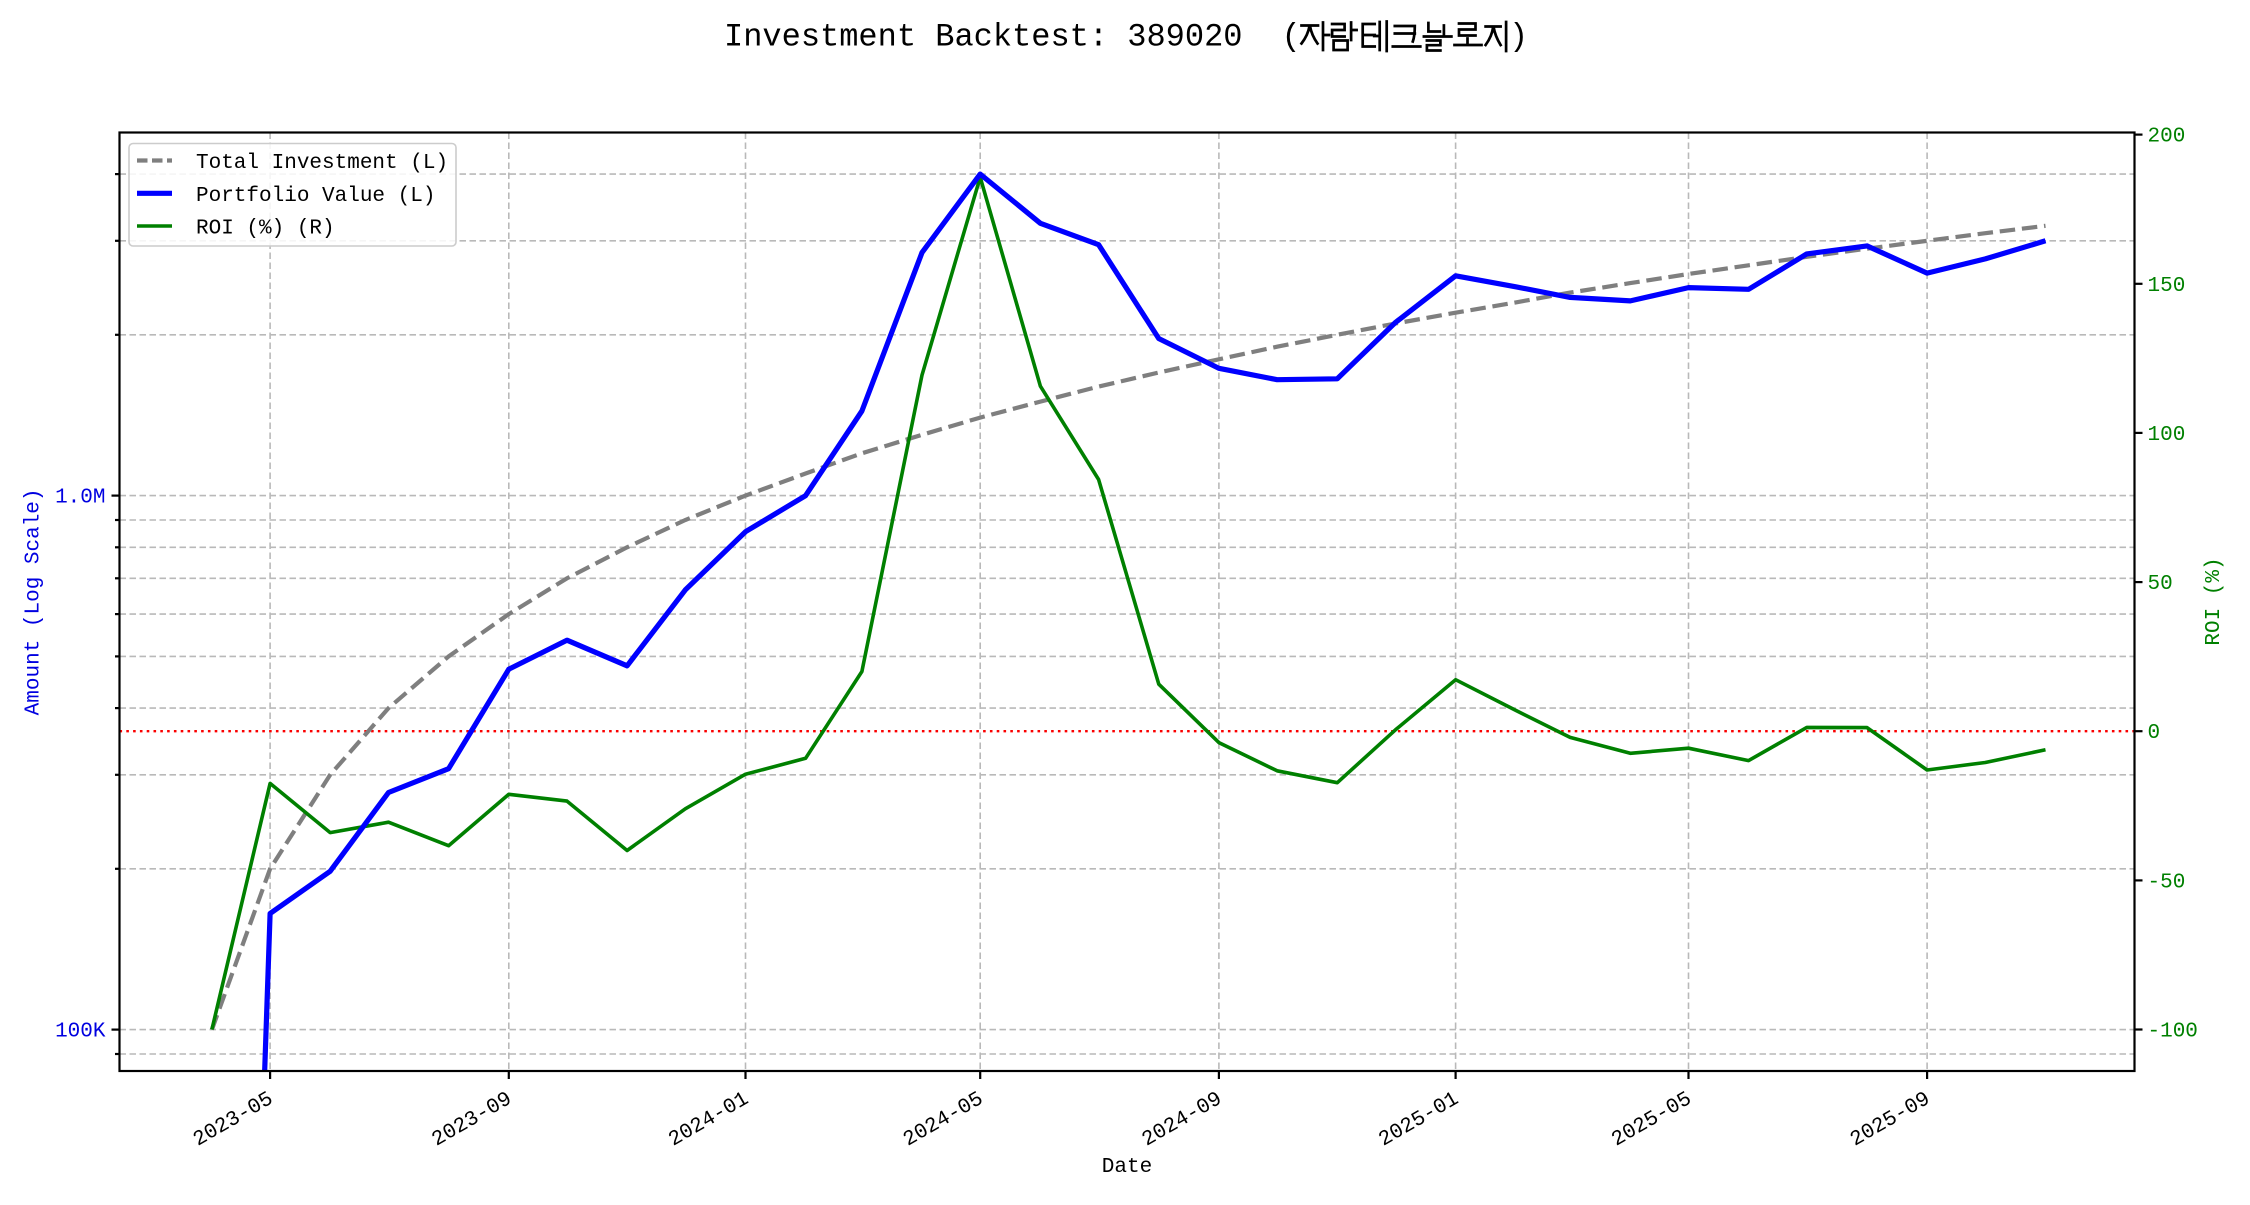 This screenshot has width=2250, height=1205. What do you see at coordinates (2167, 882) in the screenshot?
I see `svg-text: -50` at bounding box center [2167, 882].